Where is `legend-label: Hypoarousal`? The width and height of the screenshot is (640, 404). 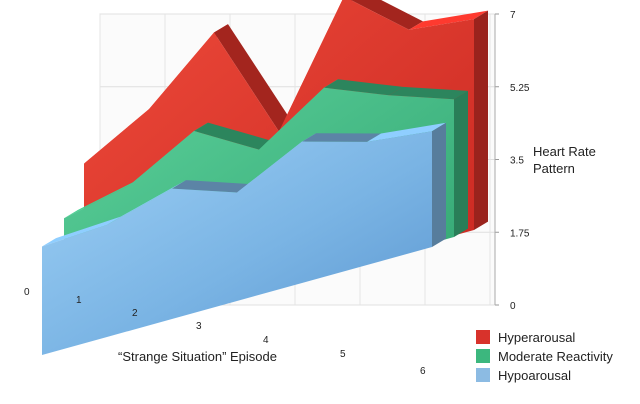
legend-label: Hypoarousal is located at coordinates (534, 375).